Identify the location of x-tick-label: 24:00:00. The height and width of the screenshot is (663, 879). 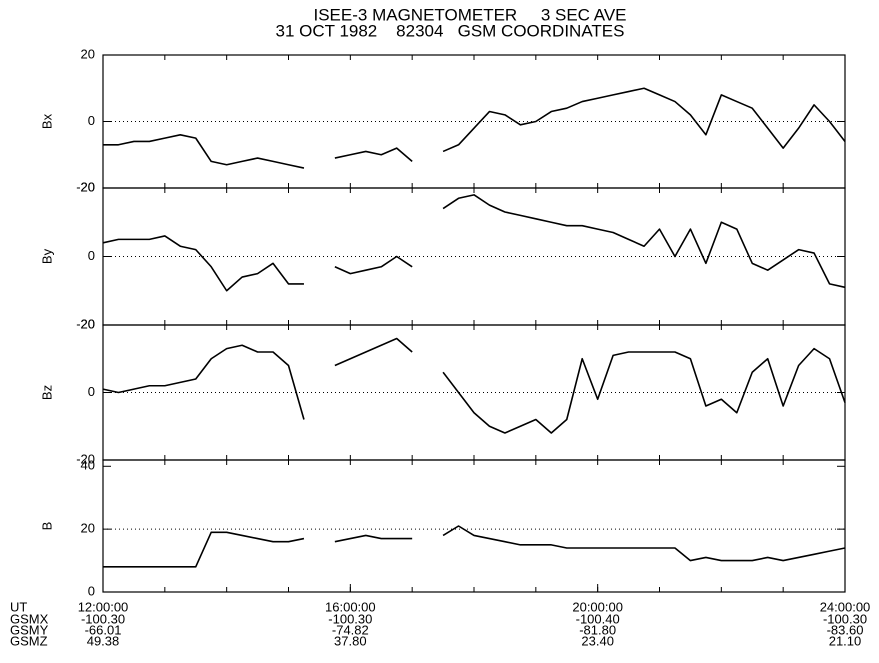
(845, 606).